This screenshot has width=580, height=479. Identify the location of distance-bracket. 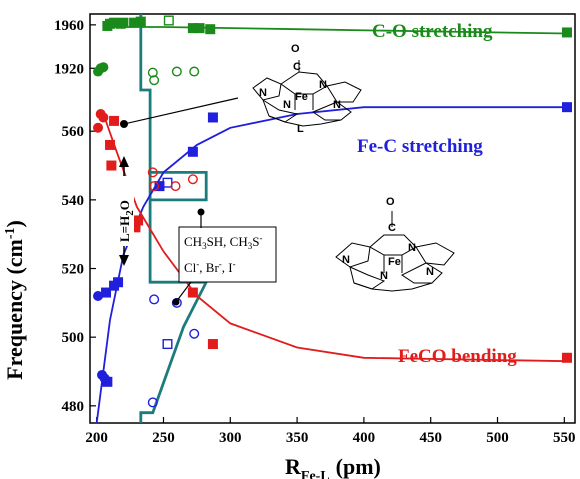
(174, 218).